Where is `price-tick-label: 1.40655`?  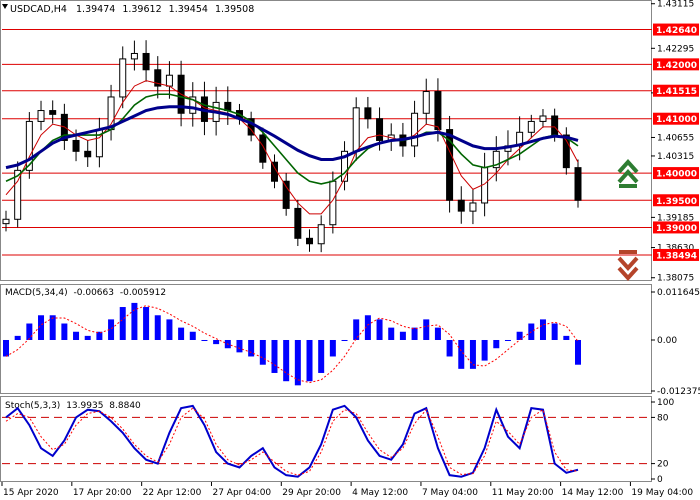
price-tick-label: 1.40655 is located at coordinates (675, 138).